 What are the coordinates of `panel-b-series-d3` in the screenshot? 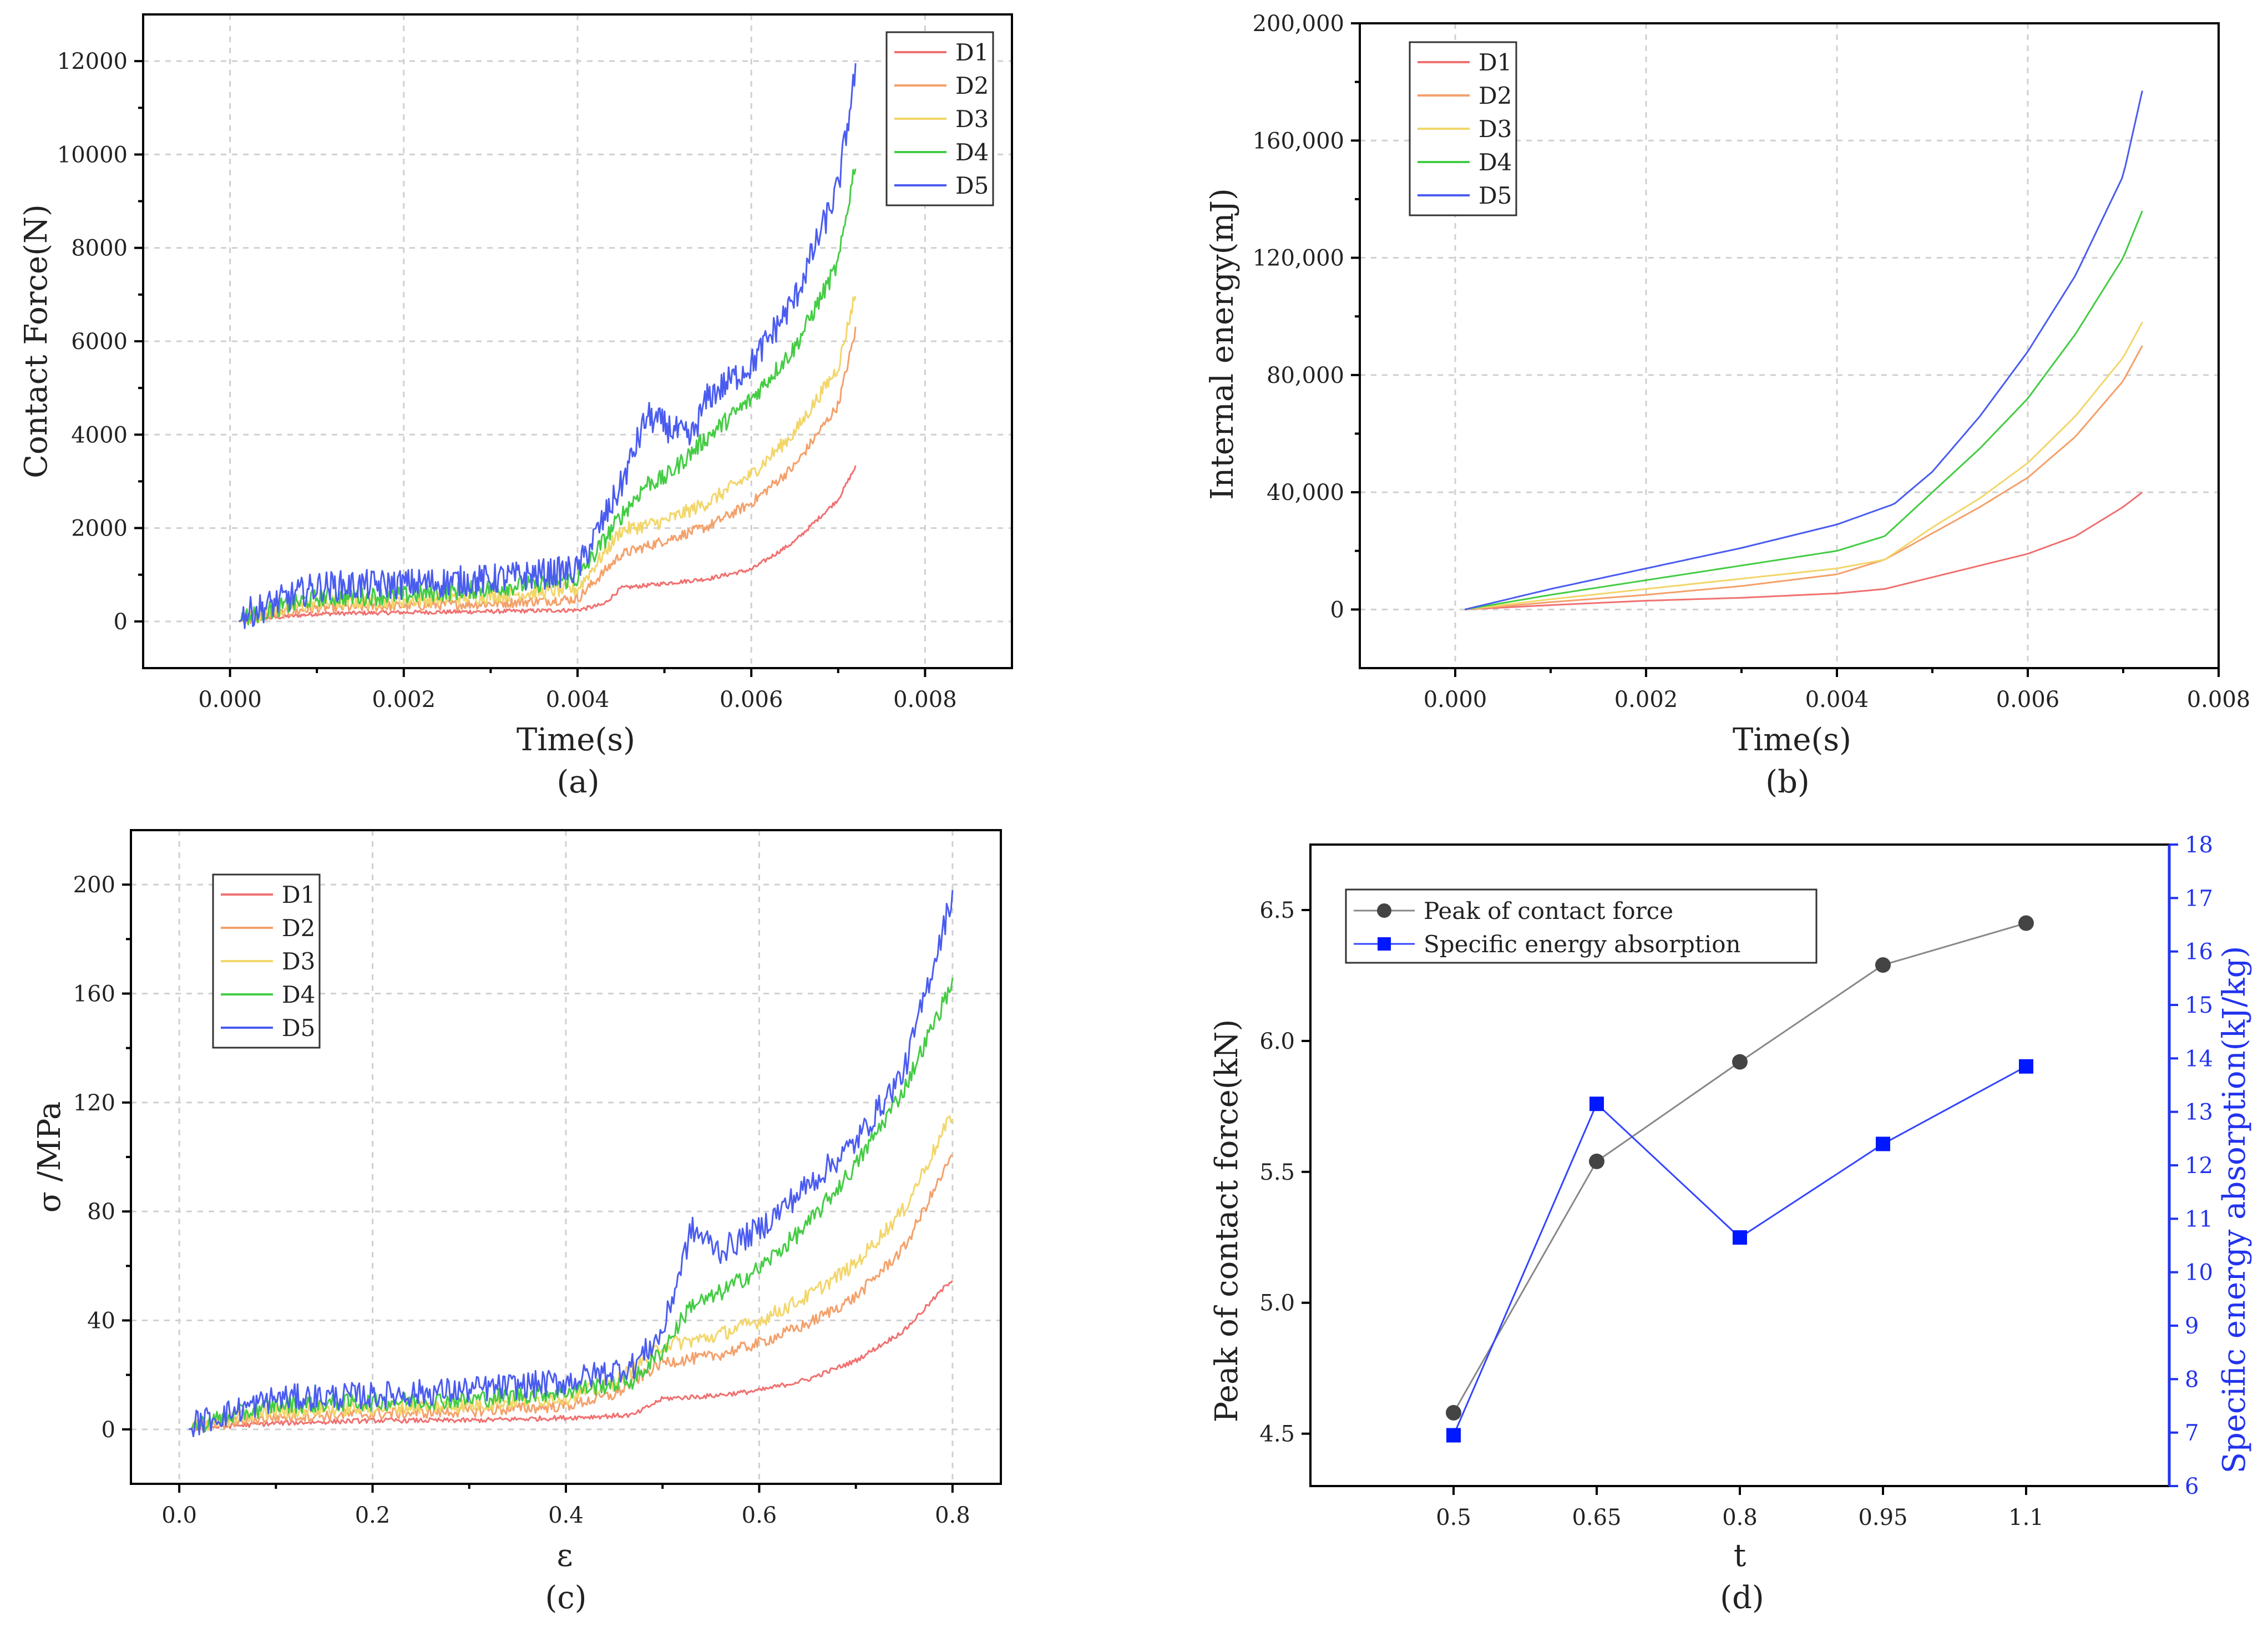 It's located at (1804, 465).